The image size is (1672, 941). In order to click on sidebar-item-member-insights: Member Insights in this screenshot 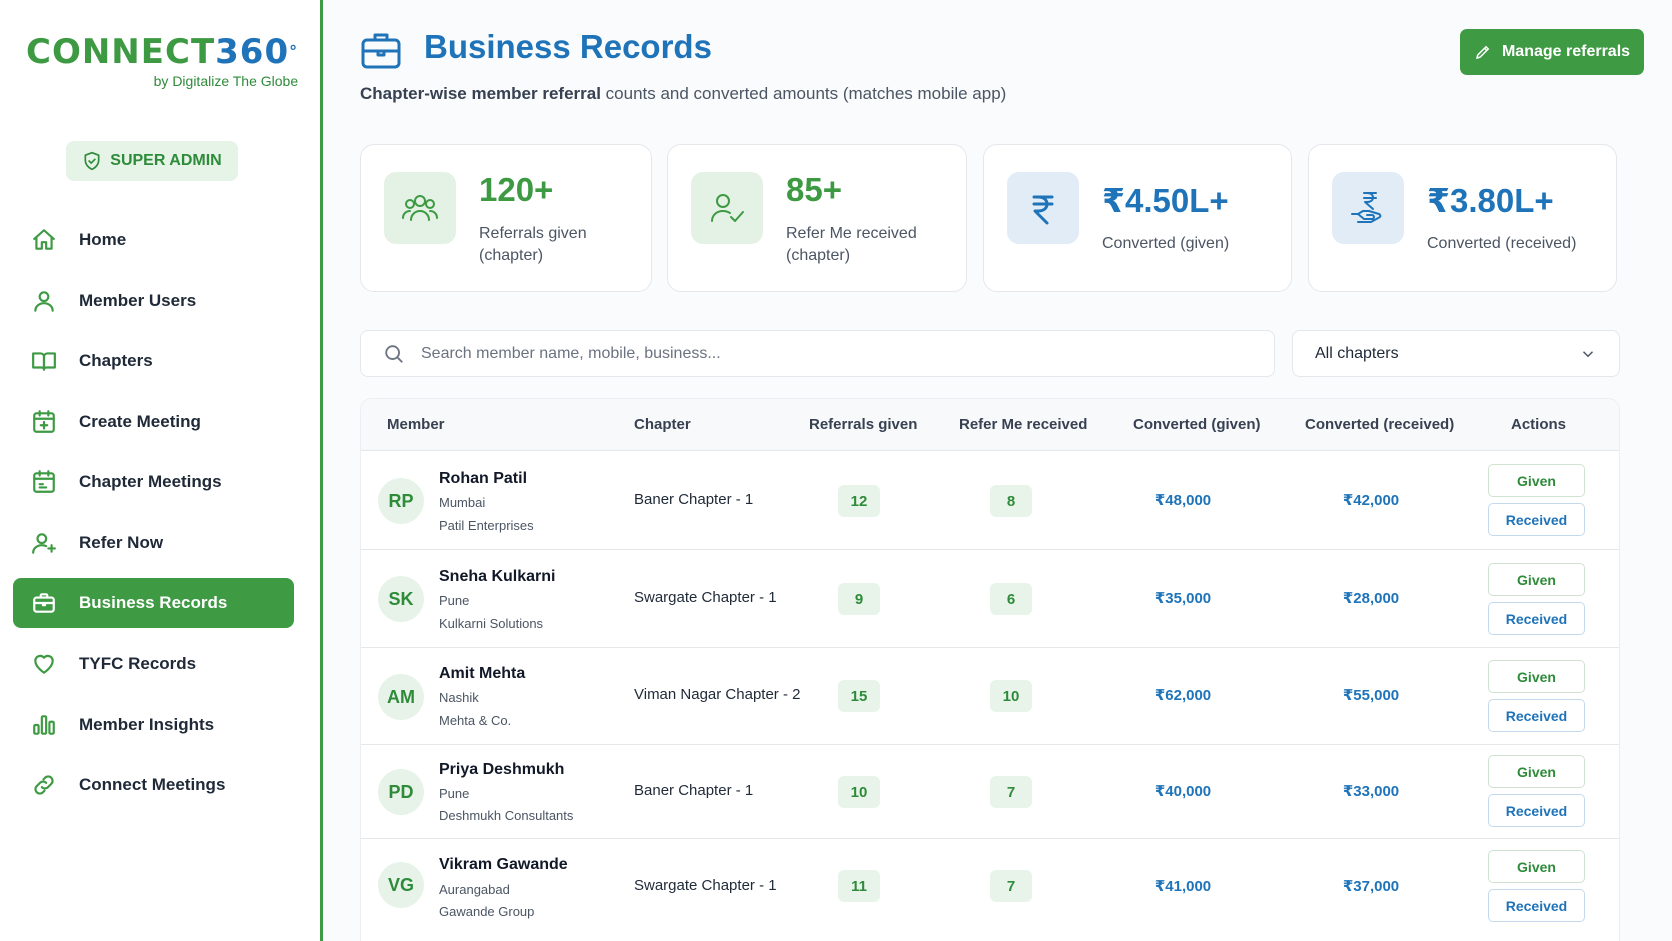, I will do `click(153, 725)`.